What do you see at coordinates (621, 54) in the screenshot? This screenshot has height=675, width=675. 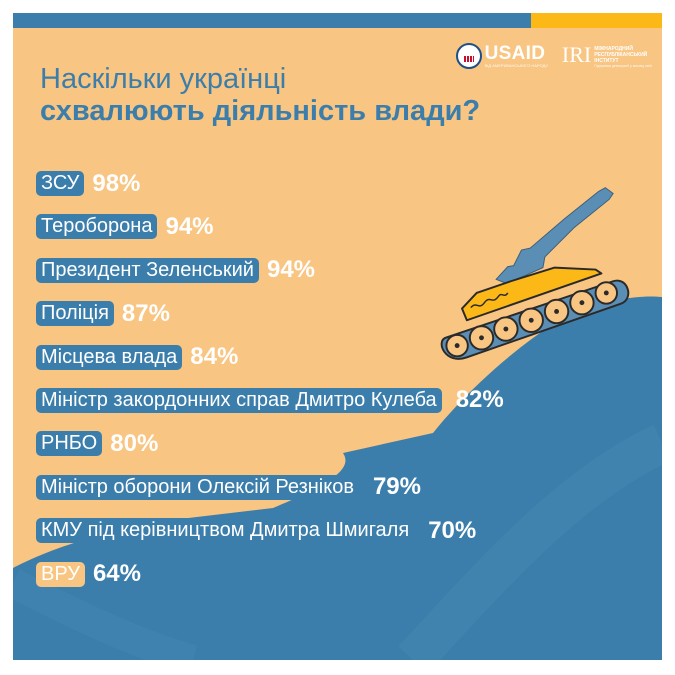 I see `iri-line2: РЕСПУБЛІКАНСЬКИЙ` at bounding box center [621, 54].